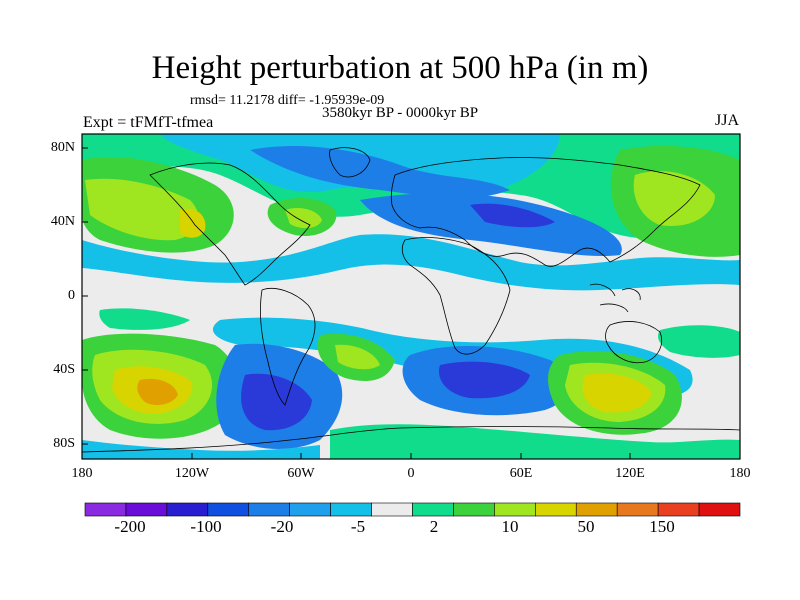 The image size is (800, 600). What do you see at coordinates (512, 215) in the screenshot?
I see `field-eurasia-negative-core` at bounding box center [512, 215].